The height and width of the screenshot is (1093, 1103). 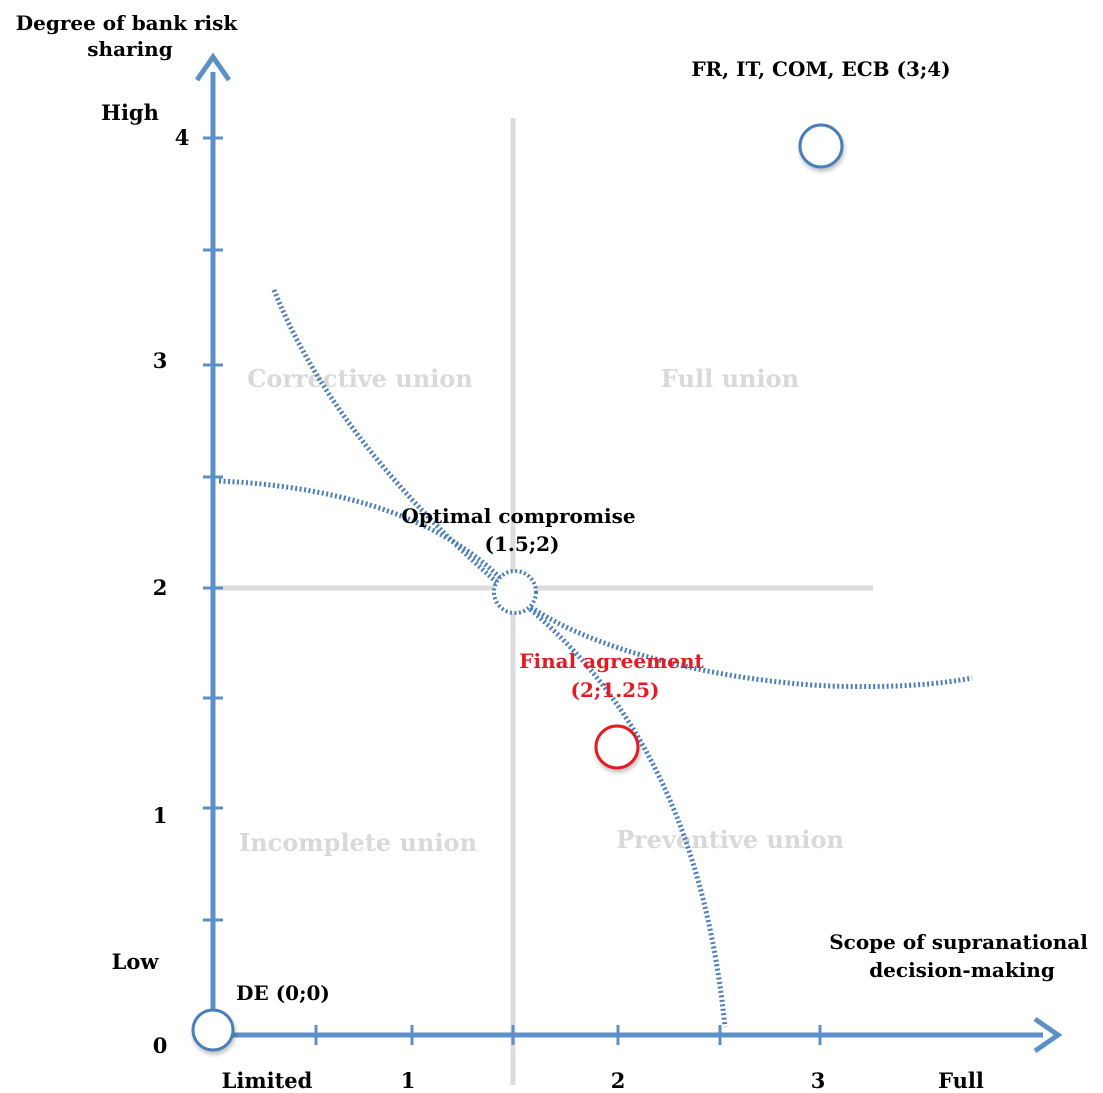 I want to click on x-axis, so click(x=638, y=1035).